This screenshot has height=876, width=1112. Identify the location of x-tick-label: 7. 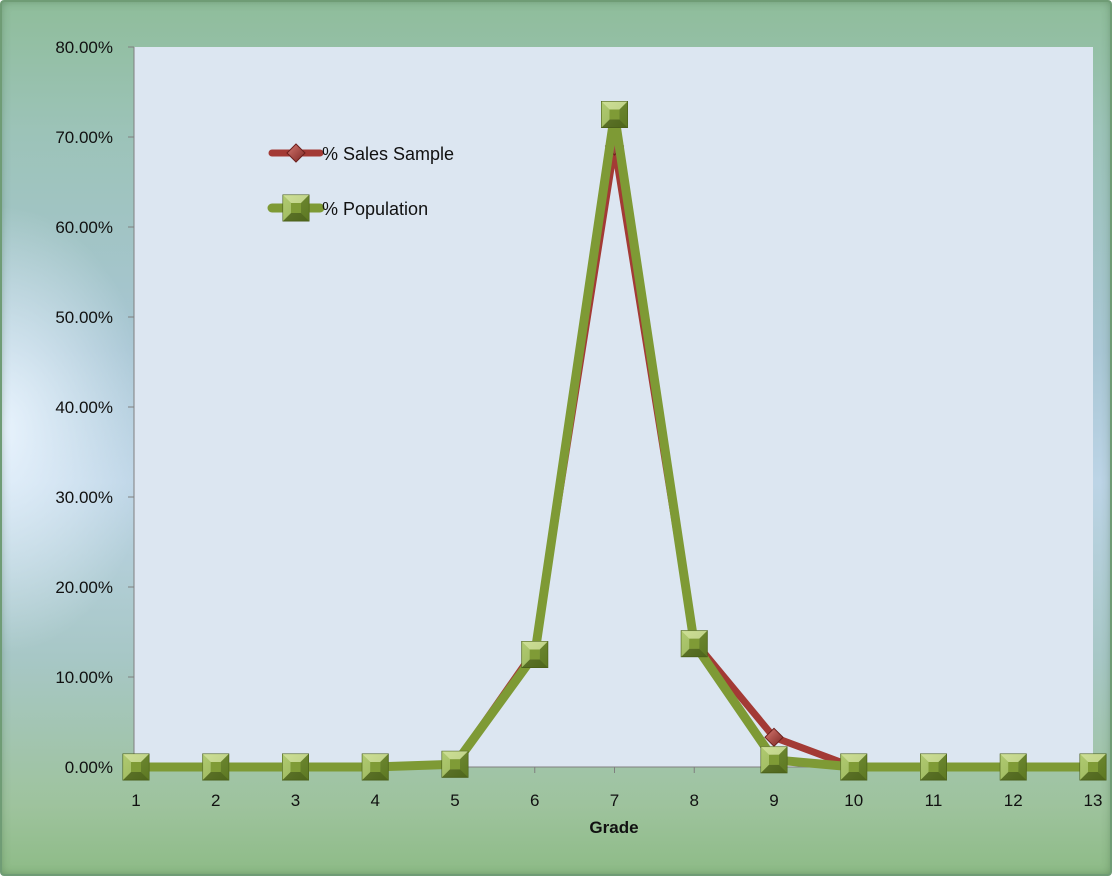
(614, 800).